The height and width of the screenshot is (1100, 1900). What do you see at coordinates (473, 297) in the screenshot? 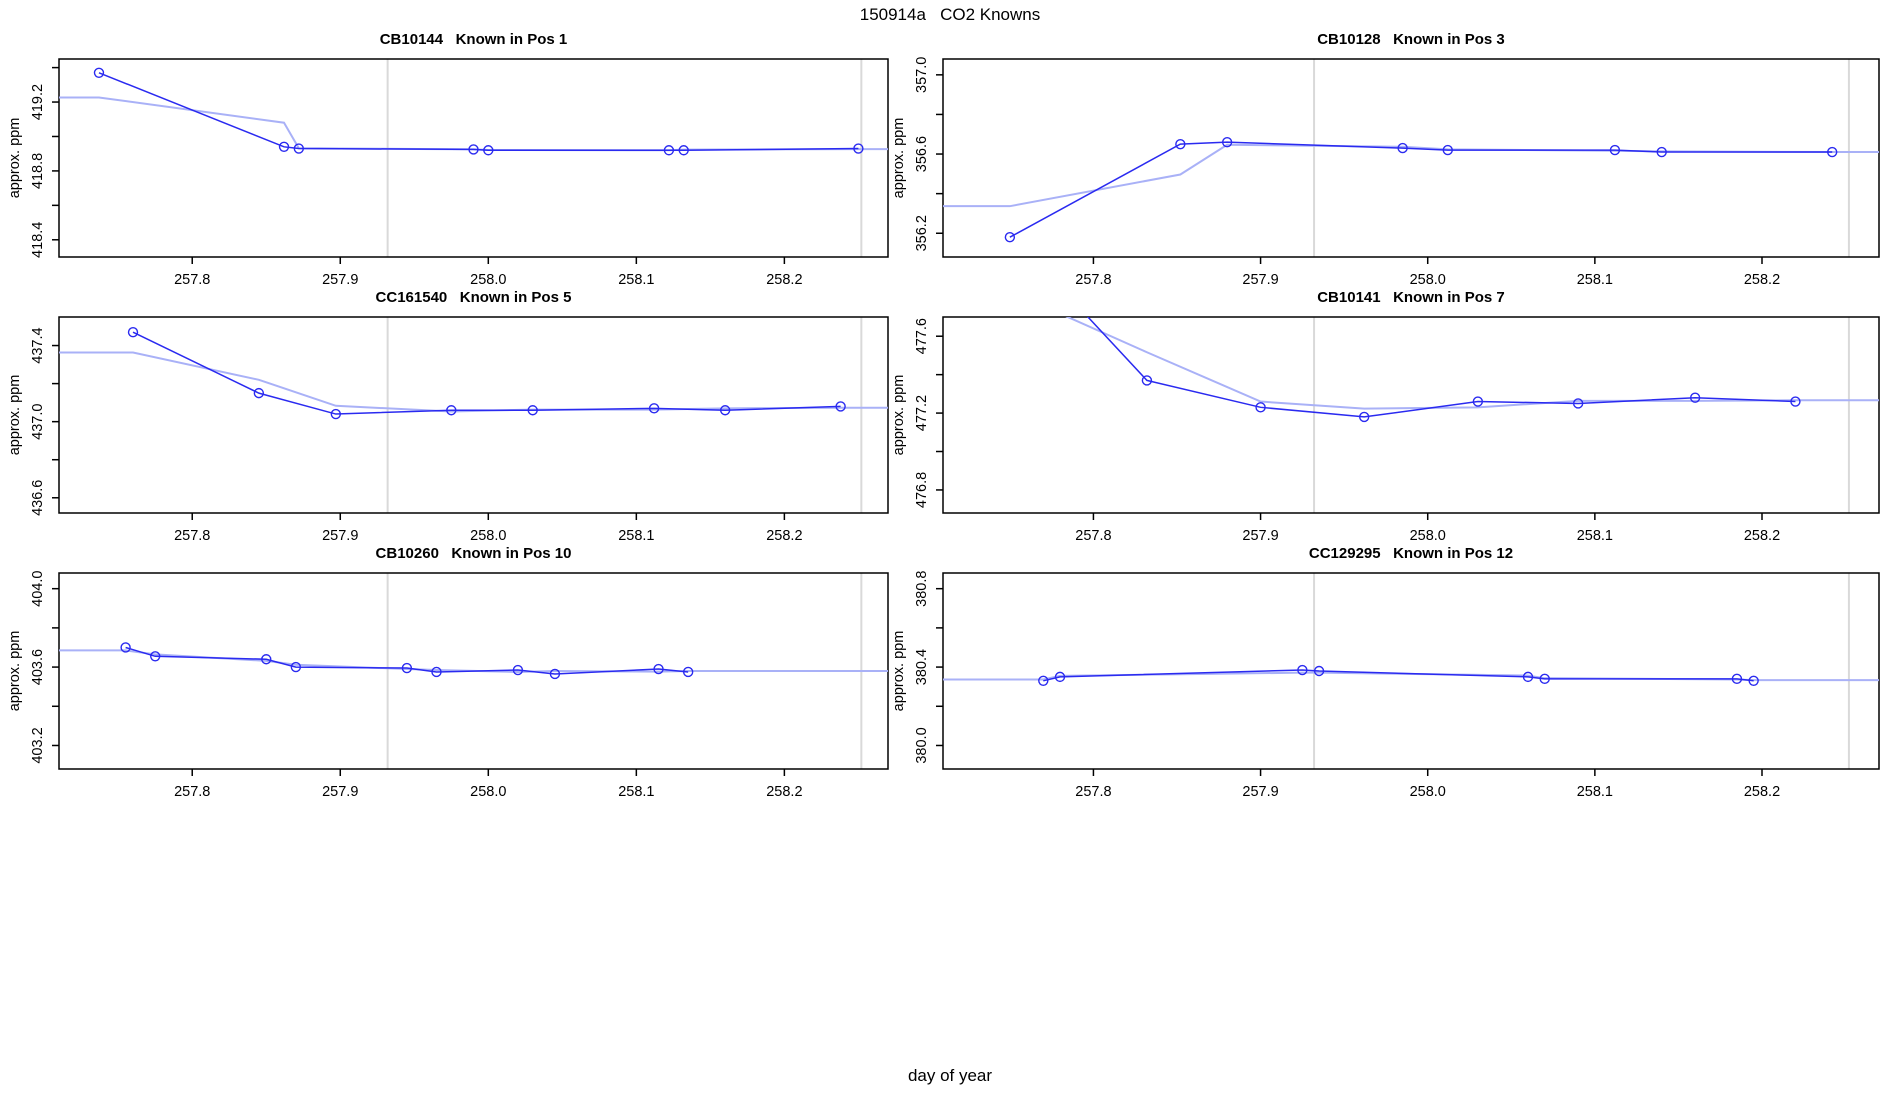
I see `panel-title: CC161540 Known in Pos 5` at bounding box center [473, 297].